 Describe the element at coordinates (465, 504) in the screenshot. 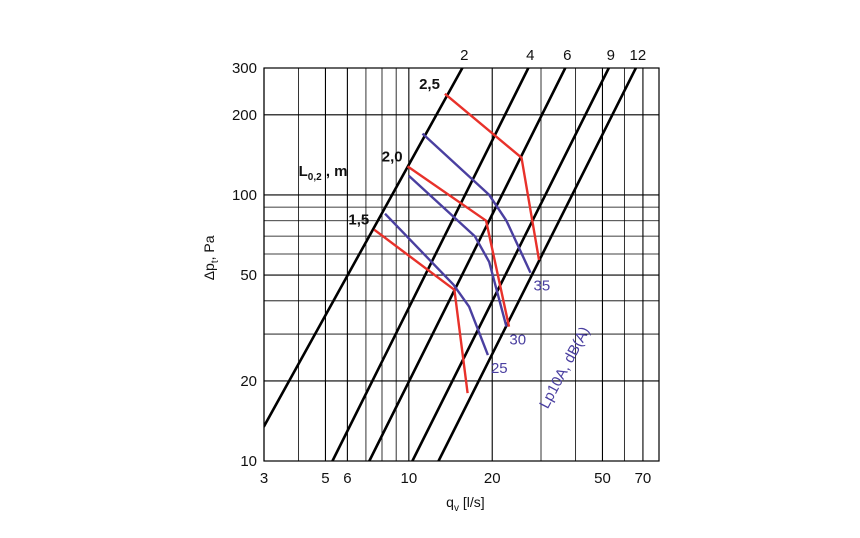

I see `x-axis-title: qv [l/s]` at that location.